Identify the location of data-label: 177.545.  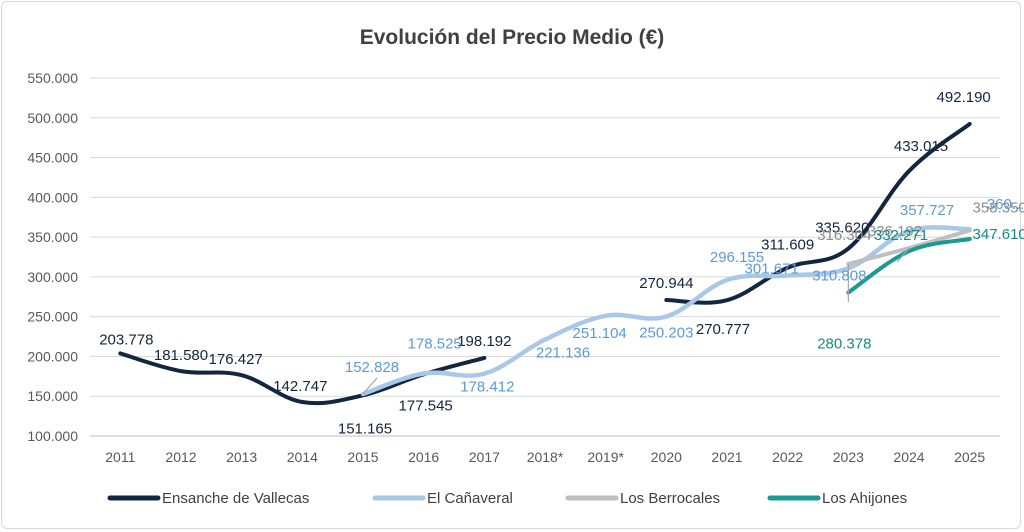
(426, 405).